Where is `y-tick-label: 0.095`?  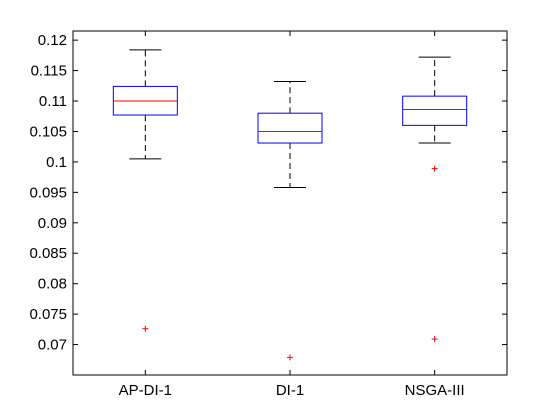
y-tick-label: 0.095 is located at coordinates (48, 192).